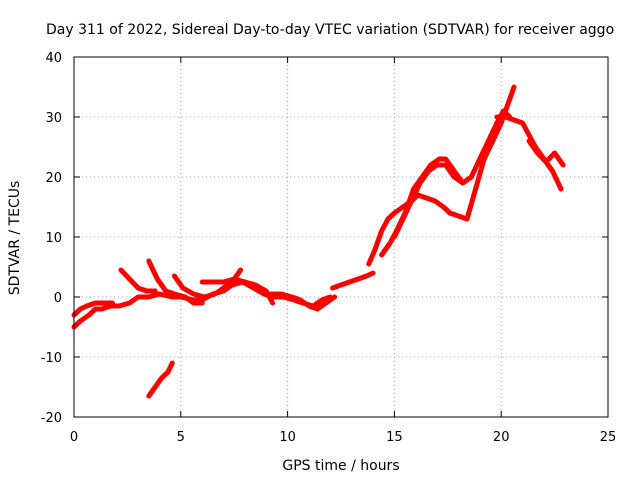 The width and height of the screenshot is (640, 480). I want to click on y-tick-label: 30, so click(53, 118).